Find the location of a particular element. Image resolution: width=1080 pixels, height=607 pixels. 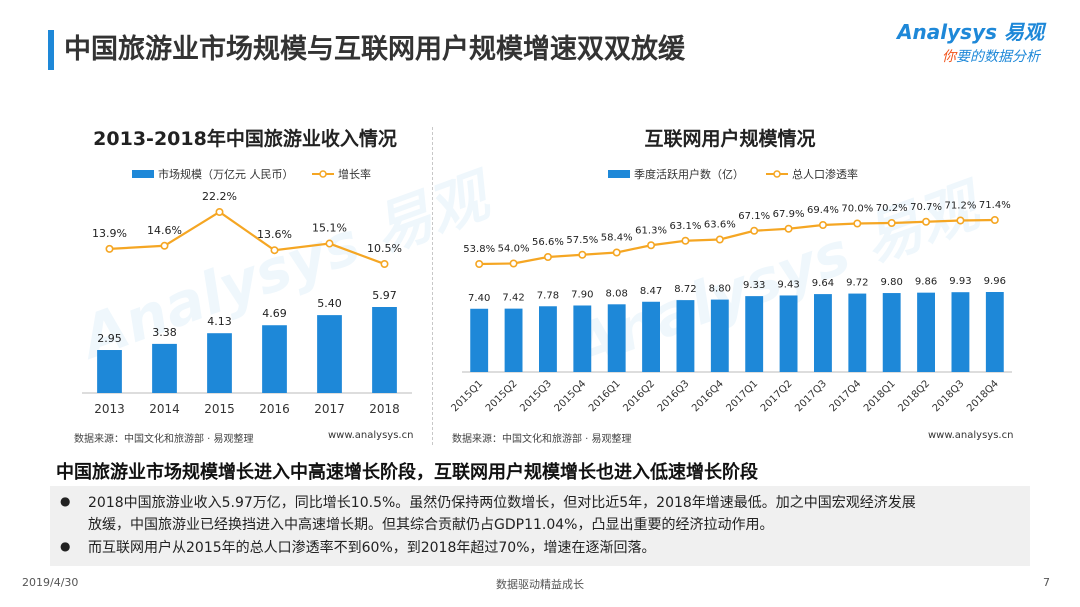

bar-value-label: 8.72 is located at coordinates (685, 289).